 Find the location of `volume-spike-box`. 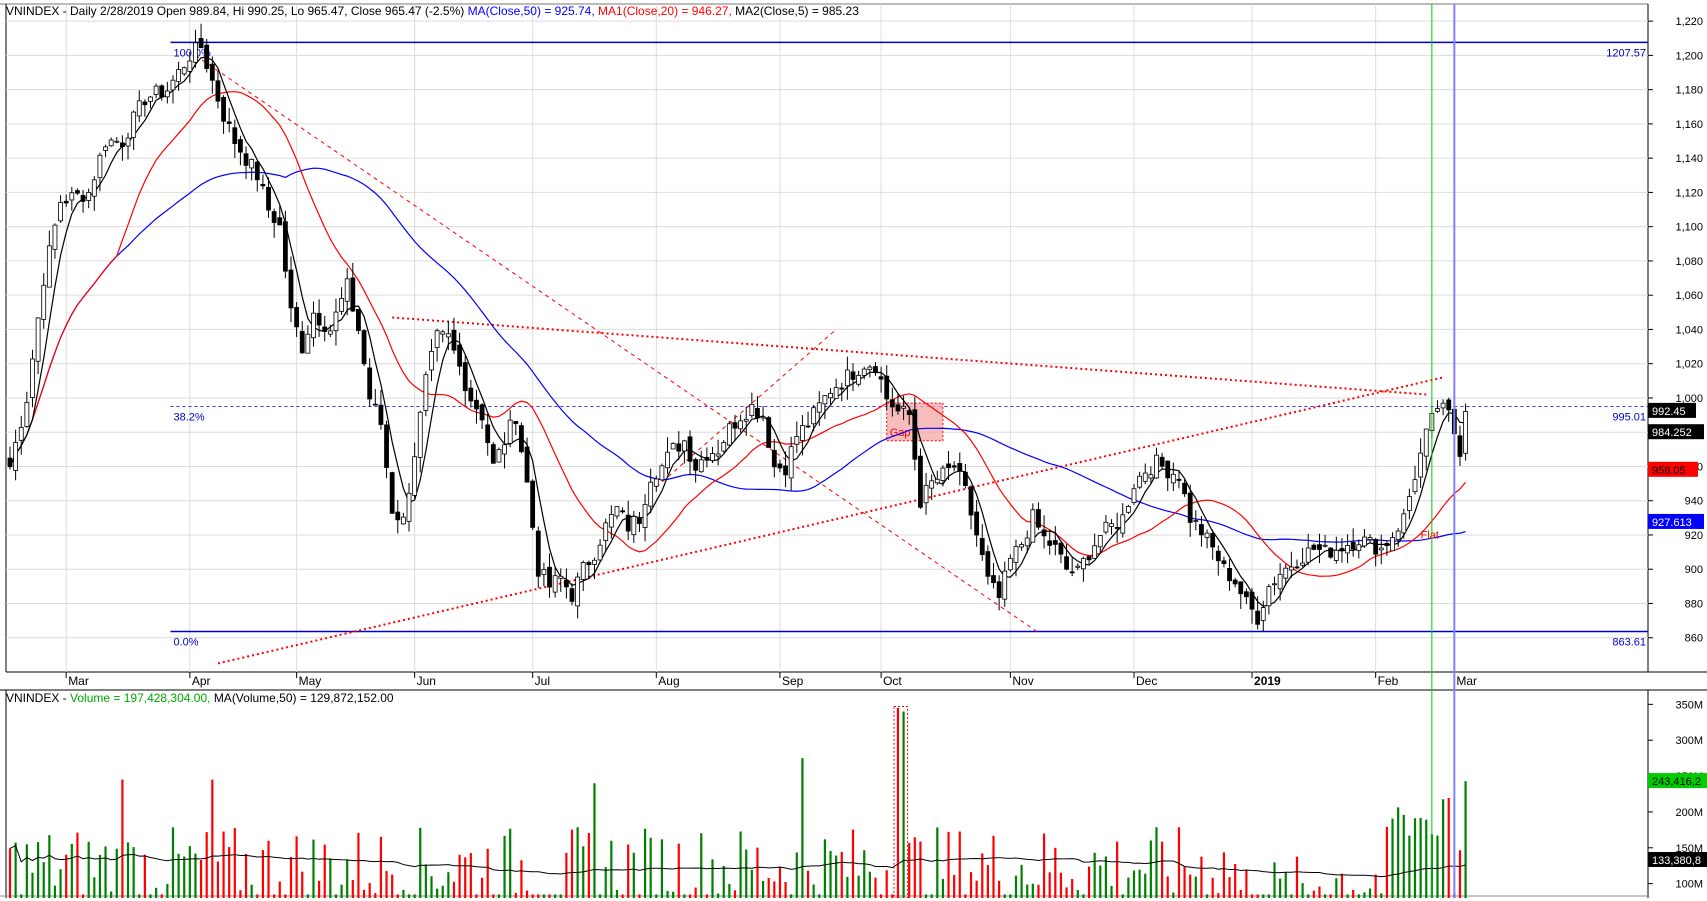

volume-spike-box is located at coordinates (901, 802).